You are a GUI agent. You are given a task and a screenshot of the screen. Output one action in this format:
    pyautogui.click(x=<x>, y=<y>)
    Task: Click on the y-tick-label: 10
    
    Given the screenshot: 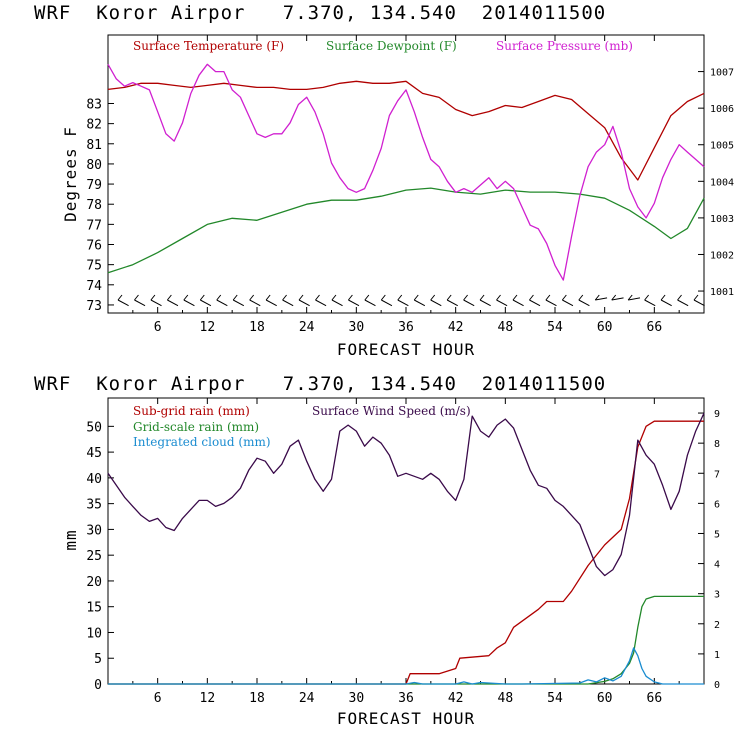 What is the action you would take?
    pyautogui.click(x=94, y=633)
    